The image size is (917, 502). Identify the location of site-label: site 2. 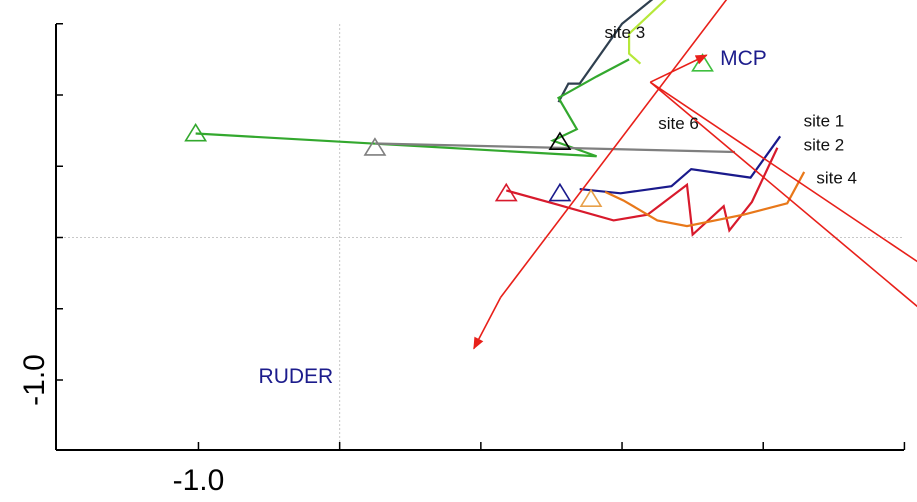
(824, 145).